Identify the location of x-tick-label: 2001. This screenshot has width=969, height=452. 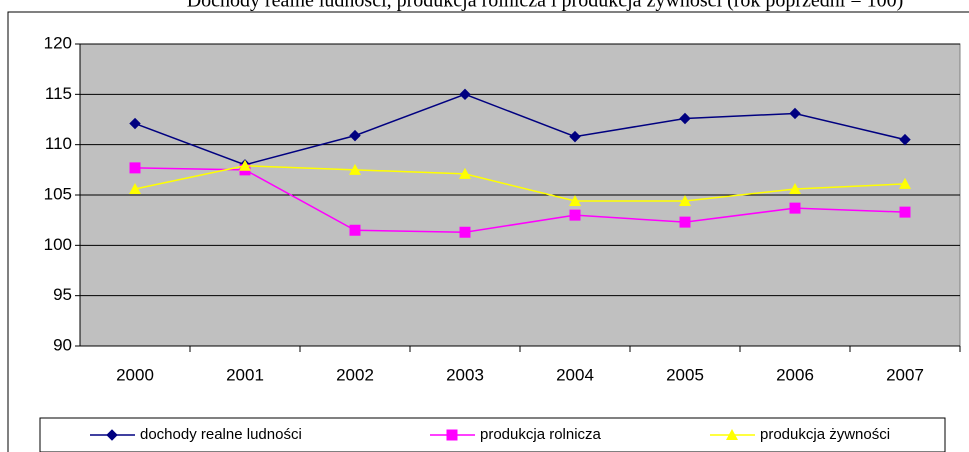
(245, 374).